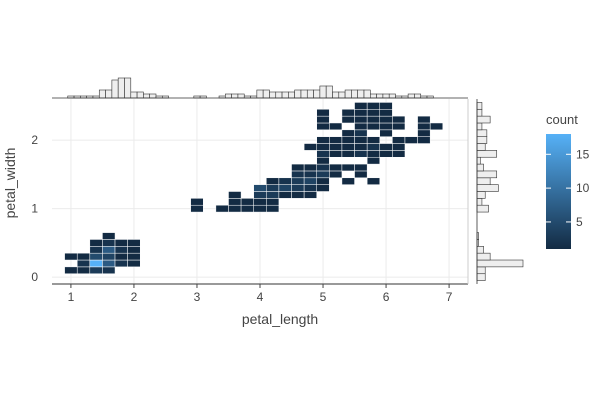 This screenshot has height=400, width=600. Describe the element at coordinates (562, 119) in the screenshot. I see `legend-title: count` at that location.